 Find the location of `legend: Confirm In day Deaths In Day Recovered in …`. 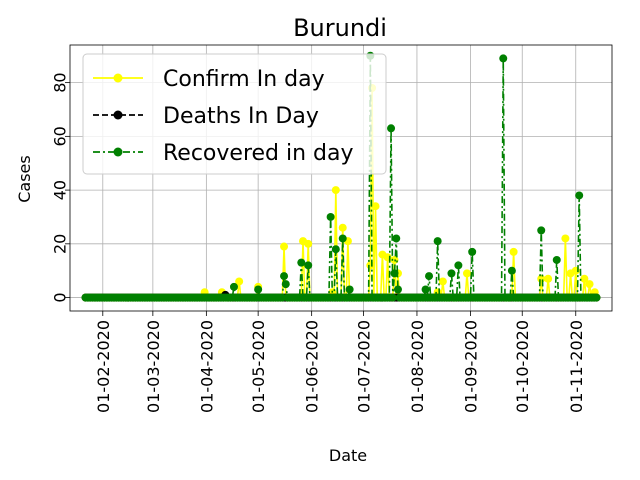

legend: Confirm In day Deaths In Day Recovered in … is located at coordinates (234, 114).